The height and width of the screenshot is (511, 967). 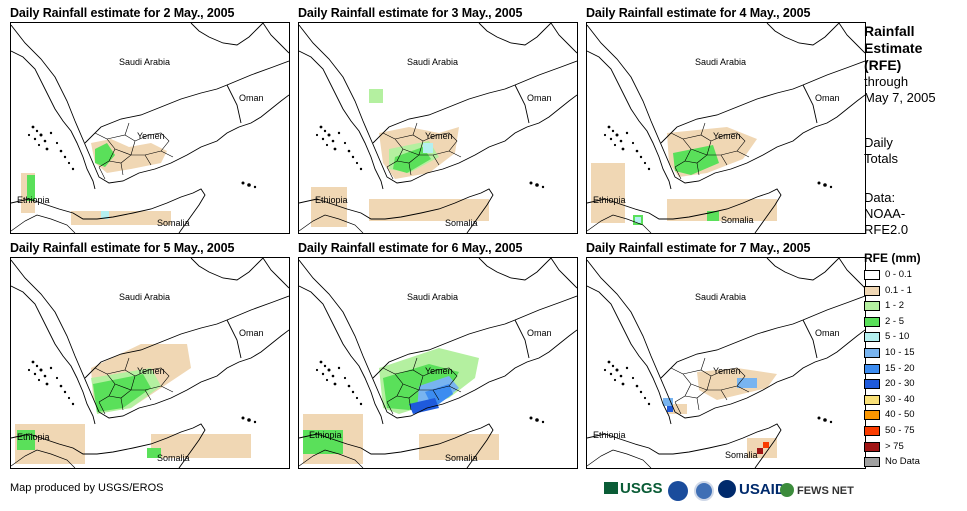 I want to click on through-line: through, so click(x=886, y=81).